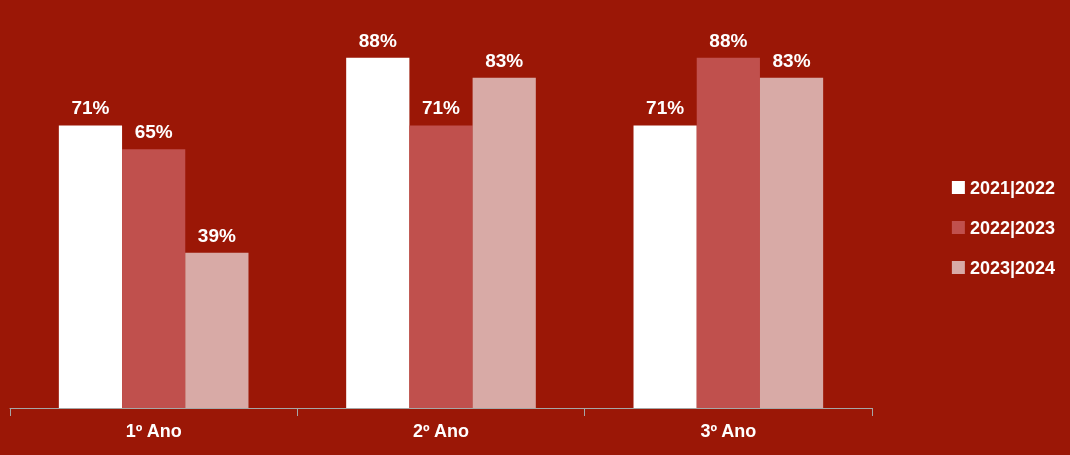  Describe the element at coordinates (1012, 227) in the screenshot. I see `legend-label: 2022|2023` at that location.